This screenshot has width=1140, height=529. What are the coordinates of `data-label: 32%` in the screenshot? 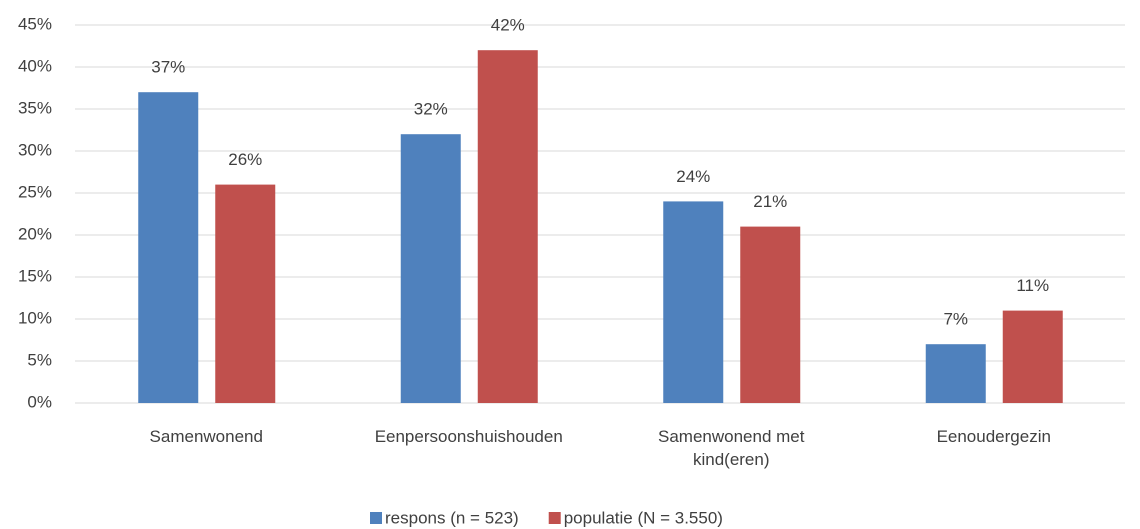 It's located at (431, 109).